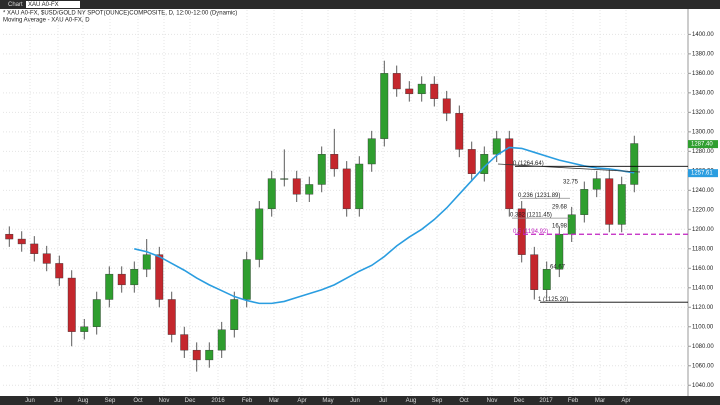 The image size is (720, 405). I want to click on y-tick-label: 1360.00, so click(703, 74).